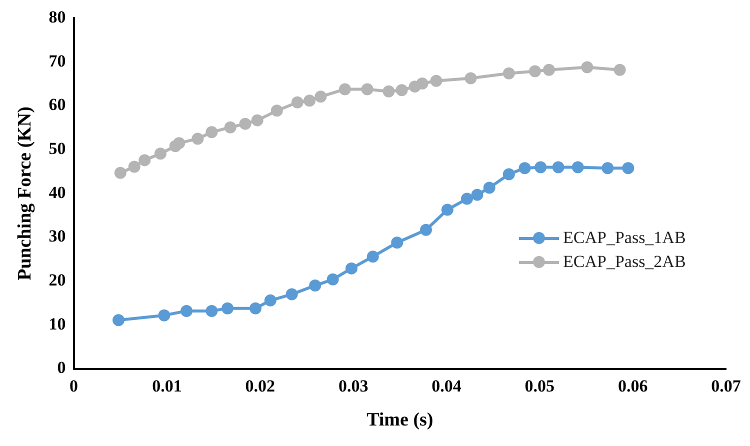 The width and height of the screenshot is (750, 446). What do you see at coordinates (353, 386) in the screenshot?
I see `x-tick-label: 0.03` at bounding box center [353, 386].